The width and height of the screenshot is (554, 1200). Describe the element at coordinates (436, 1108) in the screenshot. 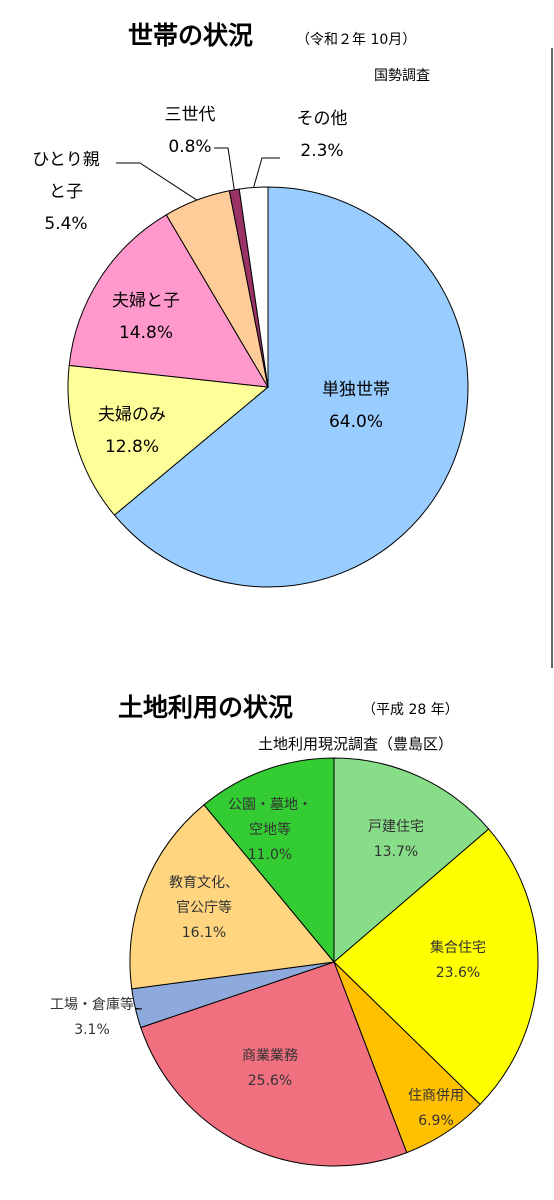

I see `landuse-slice-label-2: 住商併用 6.9%` at that location.